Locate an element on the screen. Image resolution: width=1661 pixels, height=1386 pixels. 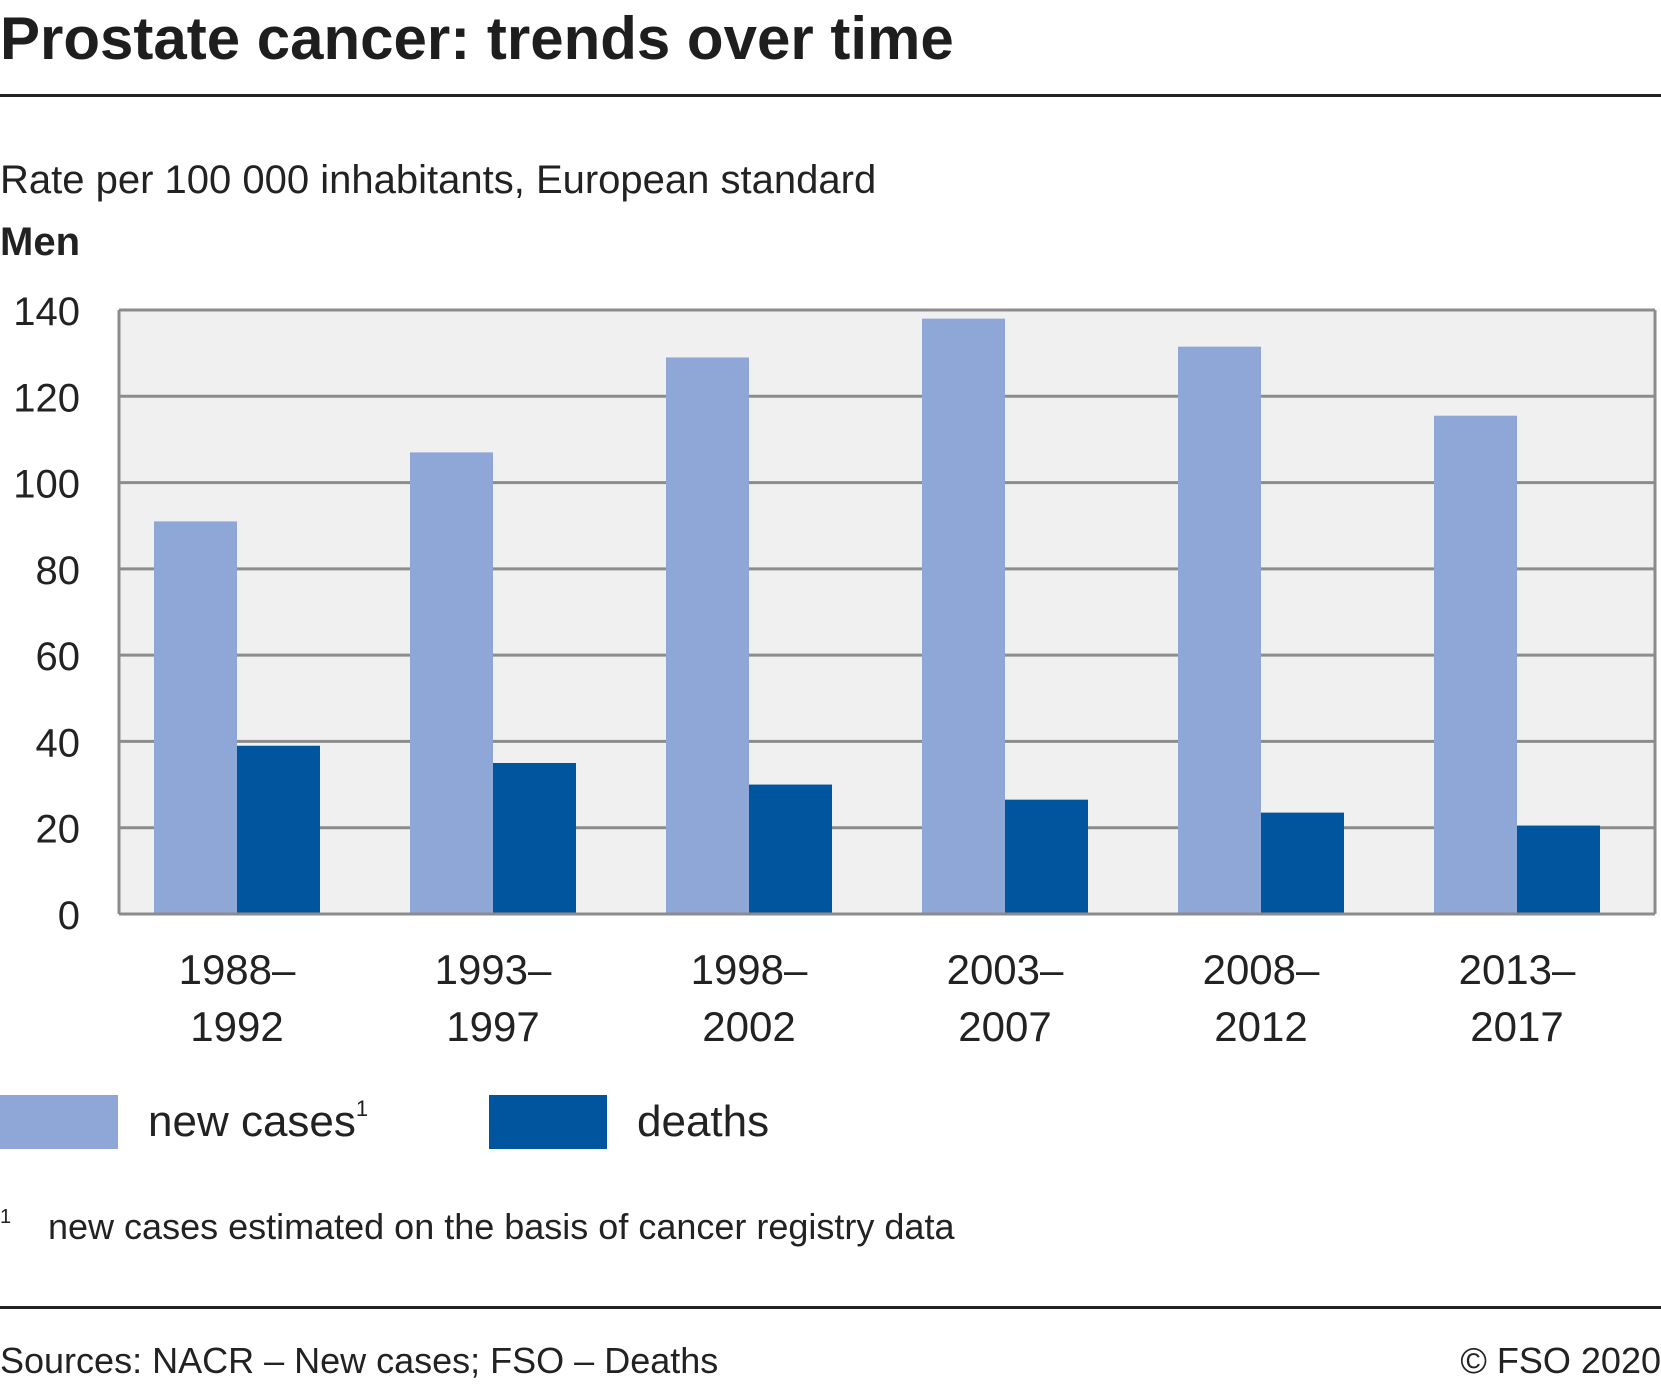
footer-divider is located at coordinates (830, 1307).